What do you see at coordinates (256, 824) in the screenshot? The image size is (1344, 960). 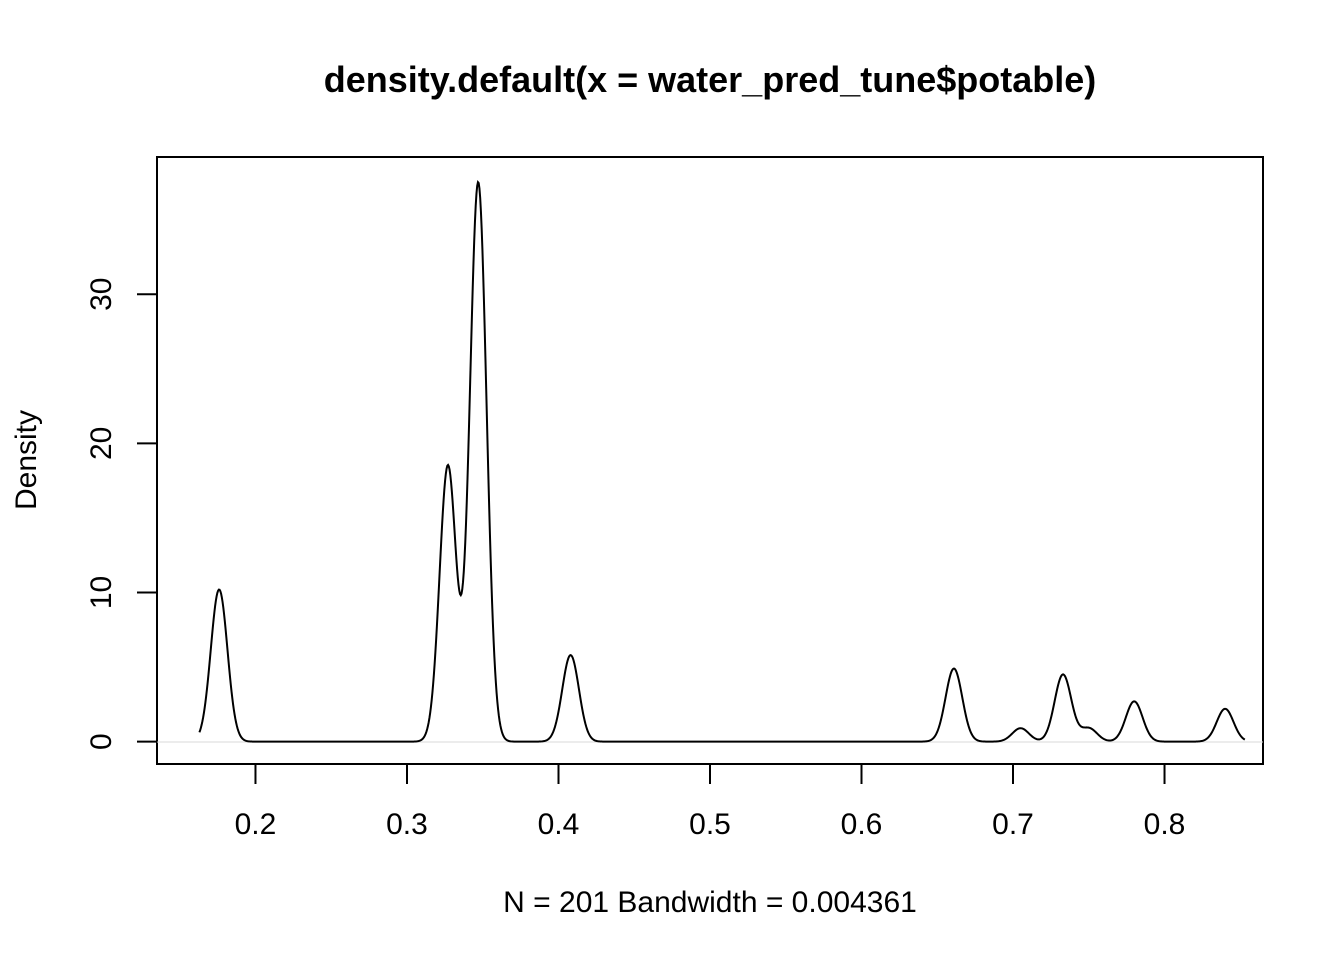 I see `x-tick-label: 0.2` at bounding box center [256, 824].